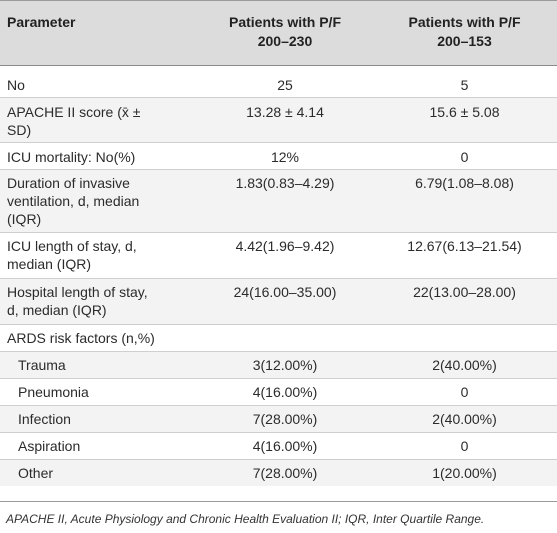 Image resolution: width=557 pixels, height=533 pixels. Describe the element at coordinates (68, 183) in the screenshot. I see `row-label-line1: Duration of invasive` at that location.